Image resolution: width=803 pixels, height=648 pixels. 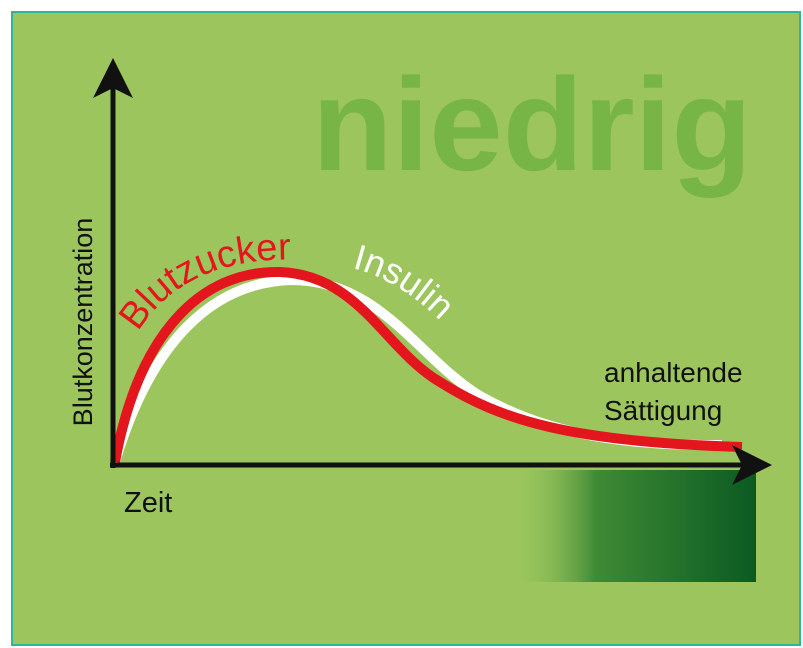 I want to click on annotation: anhaltende, so click(x=673, y=372).